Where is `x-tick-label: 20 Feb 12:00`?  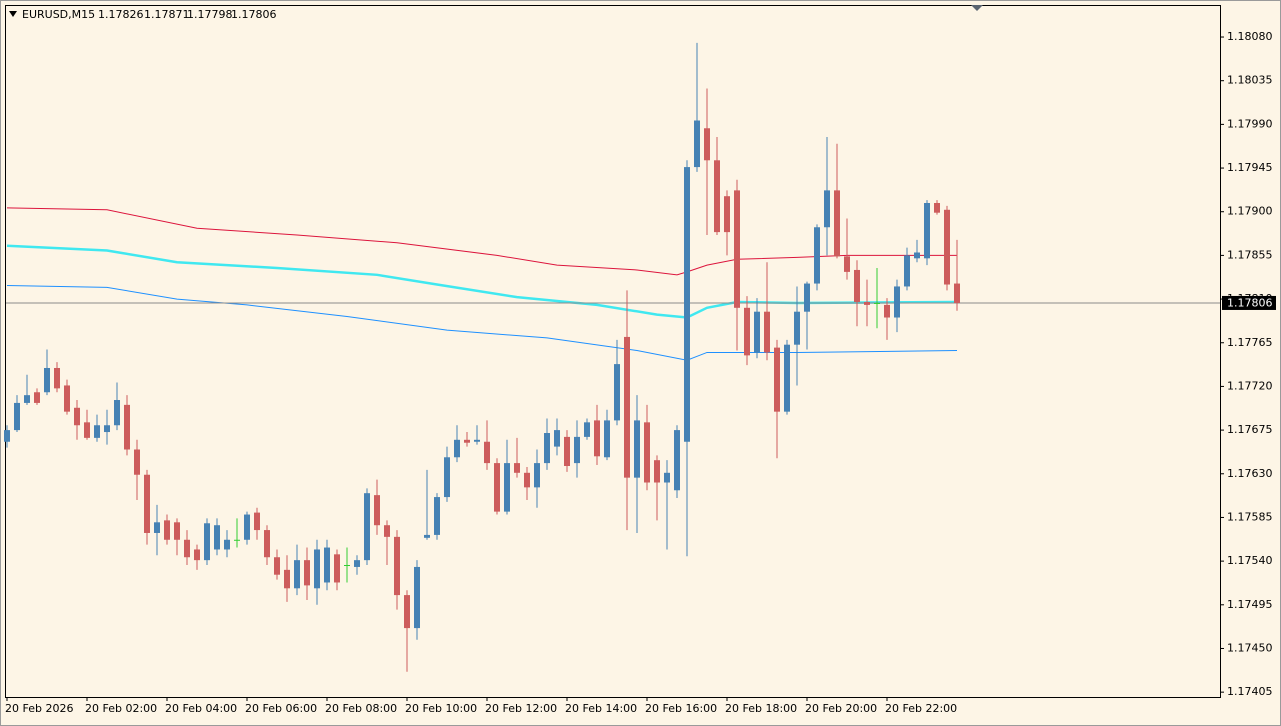 x-tick-label: 20 Feb 12:00 is located at coordinates (521, 708).